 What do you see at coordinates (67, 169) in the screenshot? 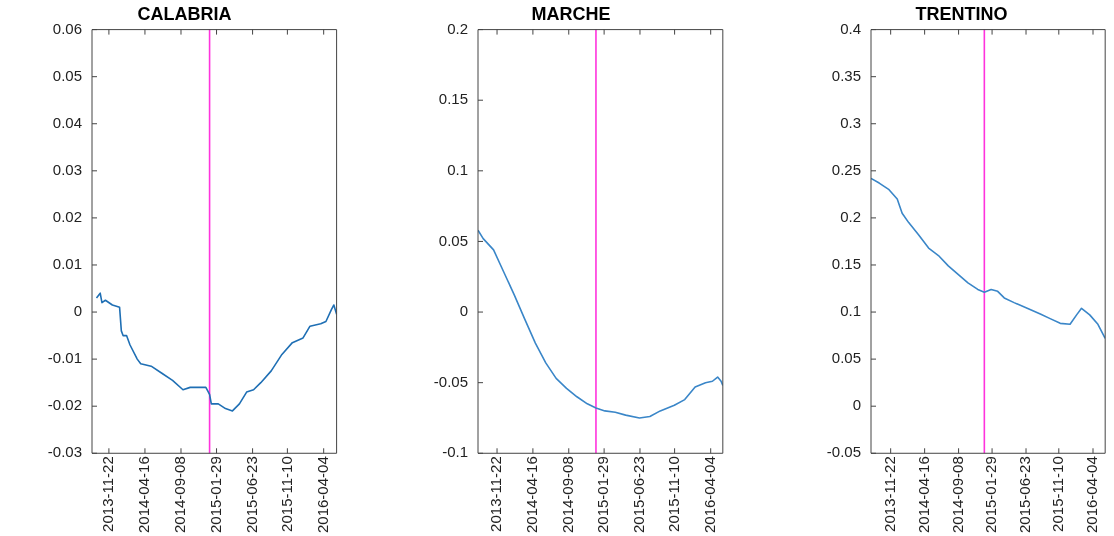
I see `y-tick-label: 0.03` at bounding box center [67, 169].